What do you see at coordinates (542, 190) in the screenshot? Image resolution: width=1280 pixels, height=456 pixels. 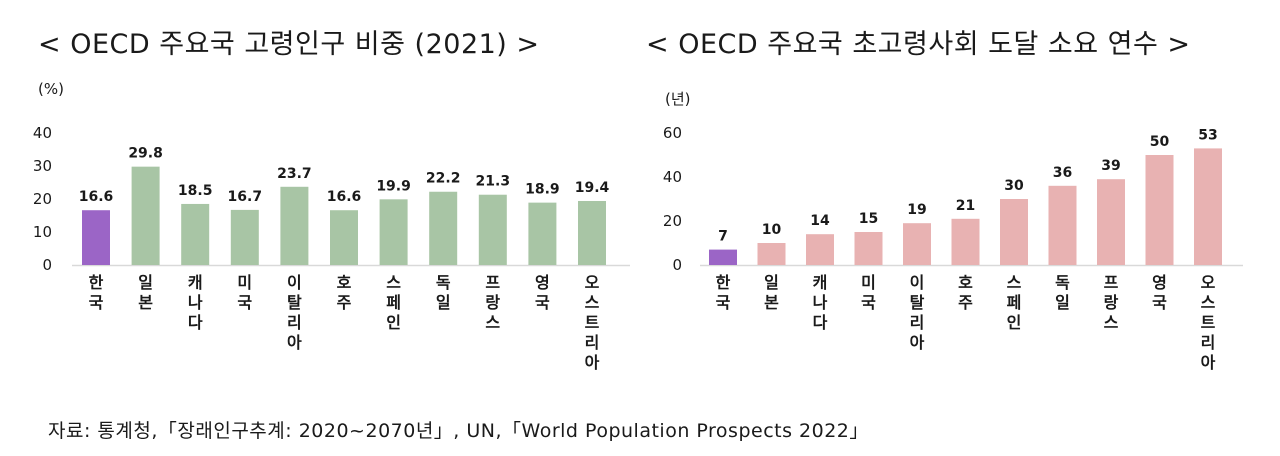 I see `data-label: 18.9` at bounding box center [542, 190].